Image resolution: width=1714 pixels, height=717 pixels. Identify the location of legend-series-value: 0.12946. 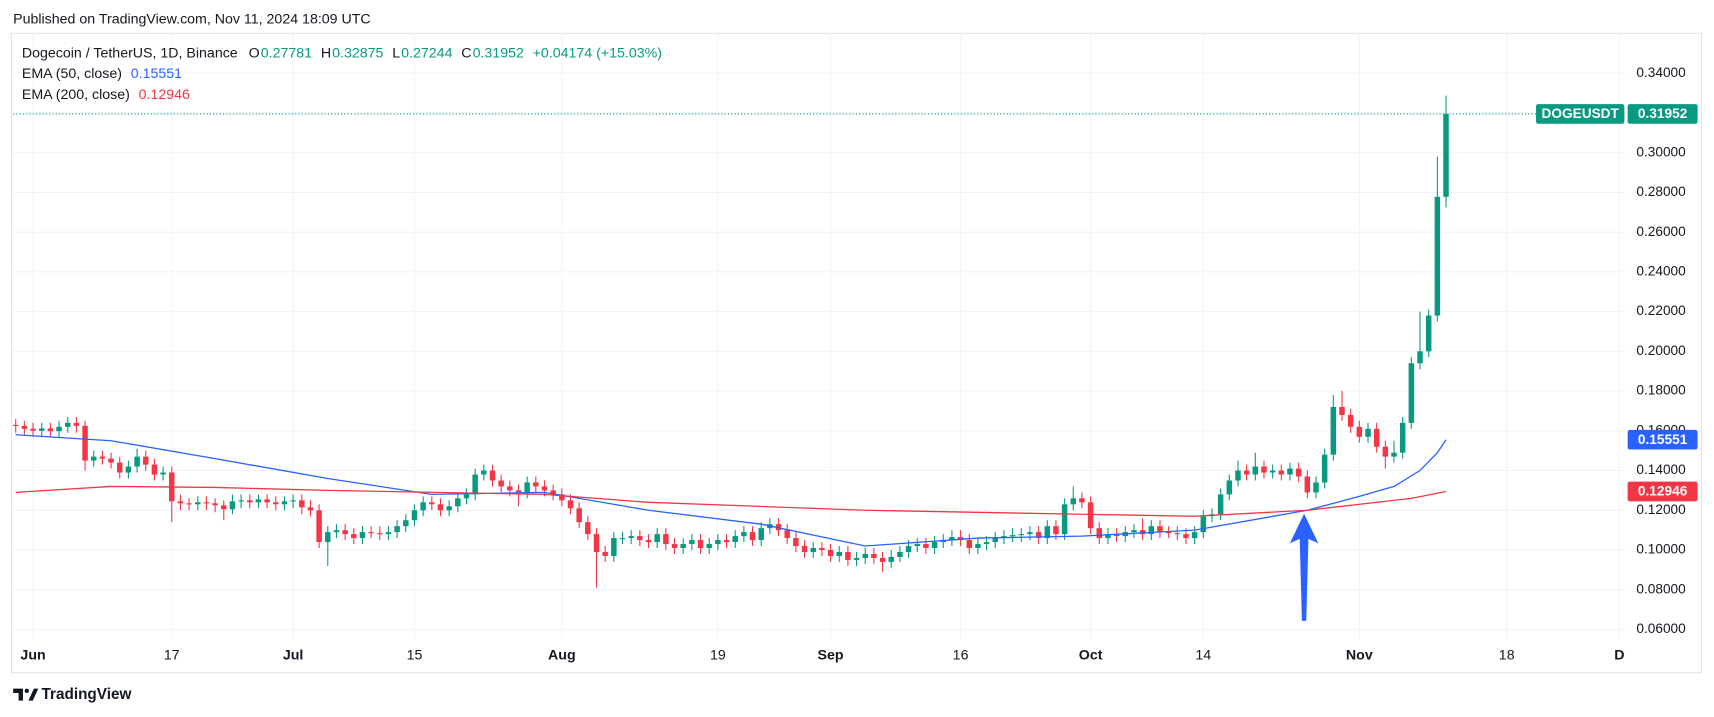
(164, 95).